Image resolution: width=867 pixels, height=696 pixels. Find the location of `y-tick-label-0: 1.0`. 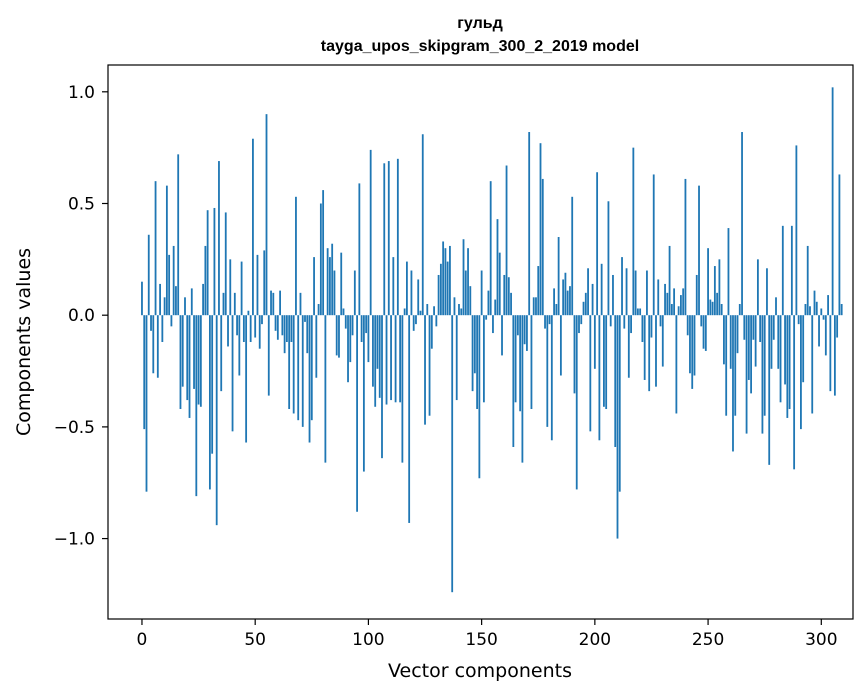

y-tick-label-0: 1.0 is located at coordinates (81, 93).